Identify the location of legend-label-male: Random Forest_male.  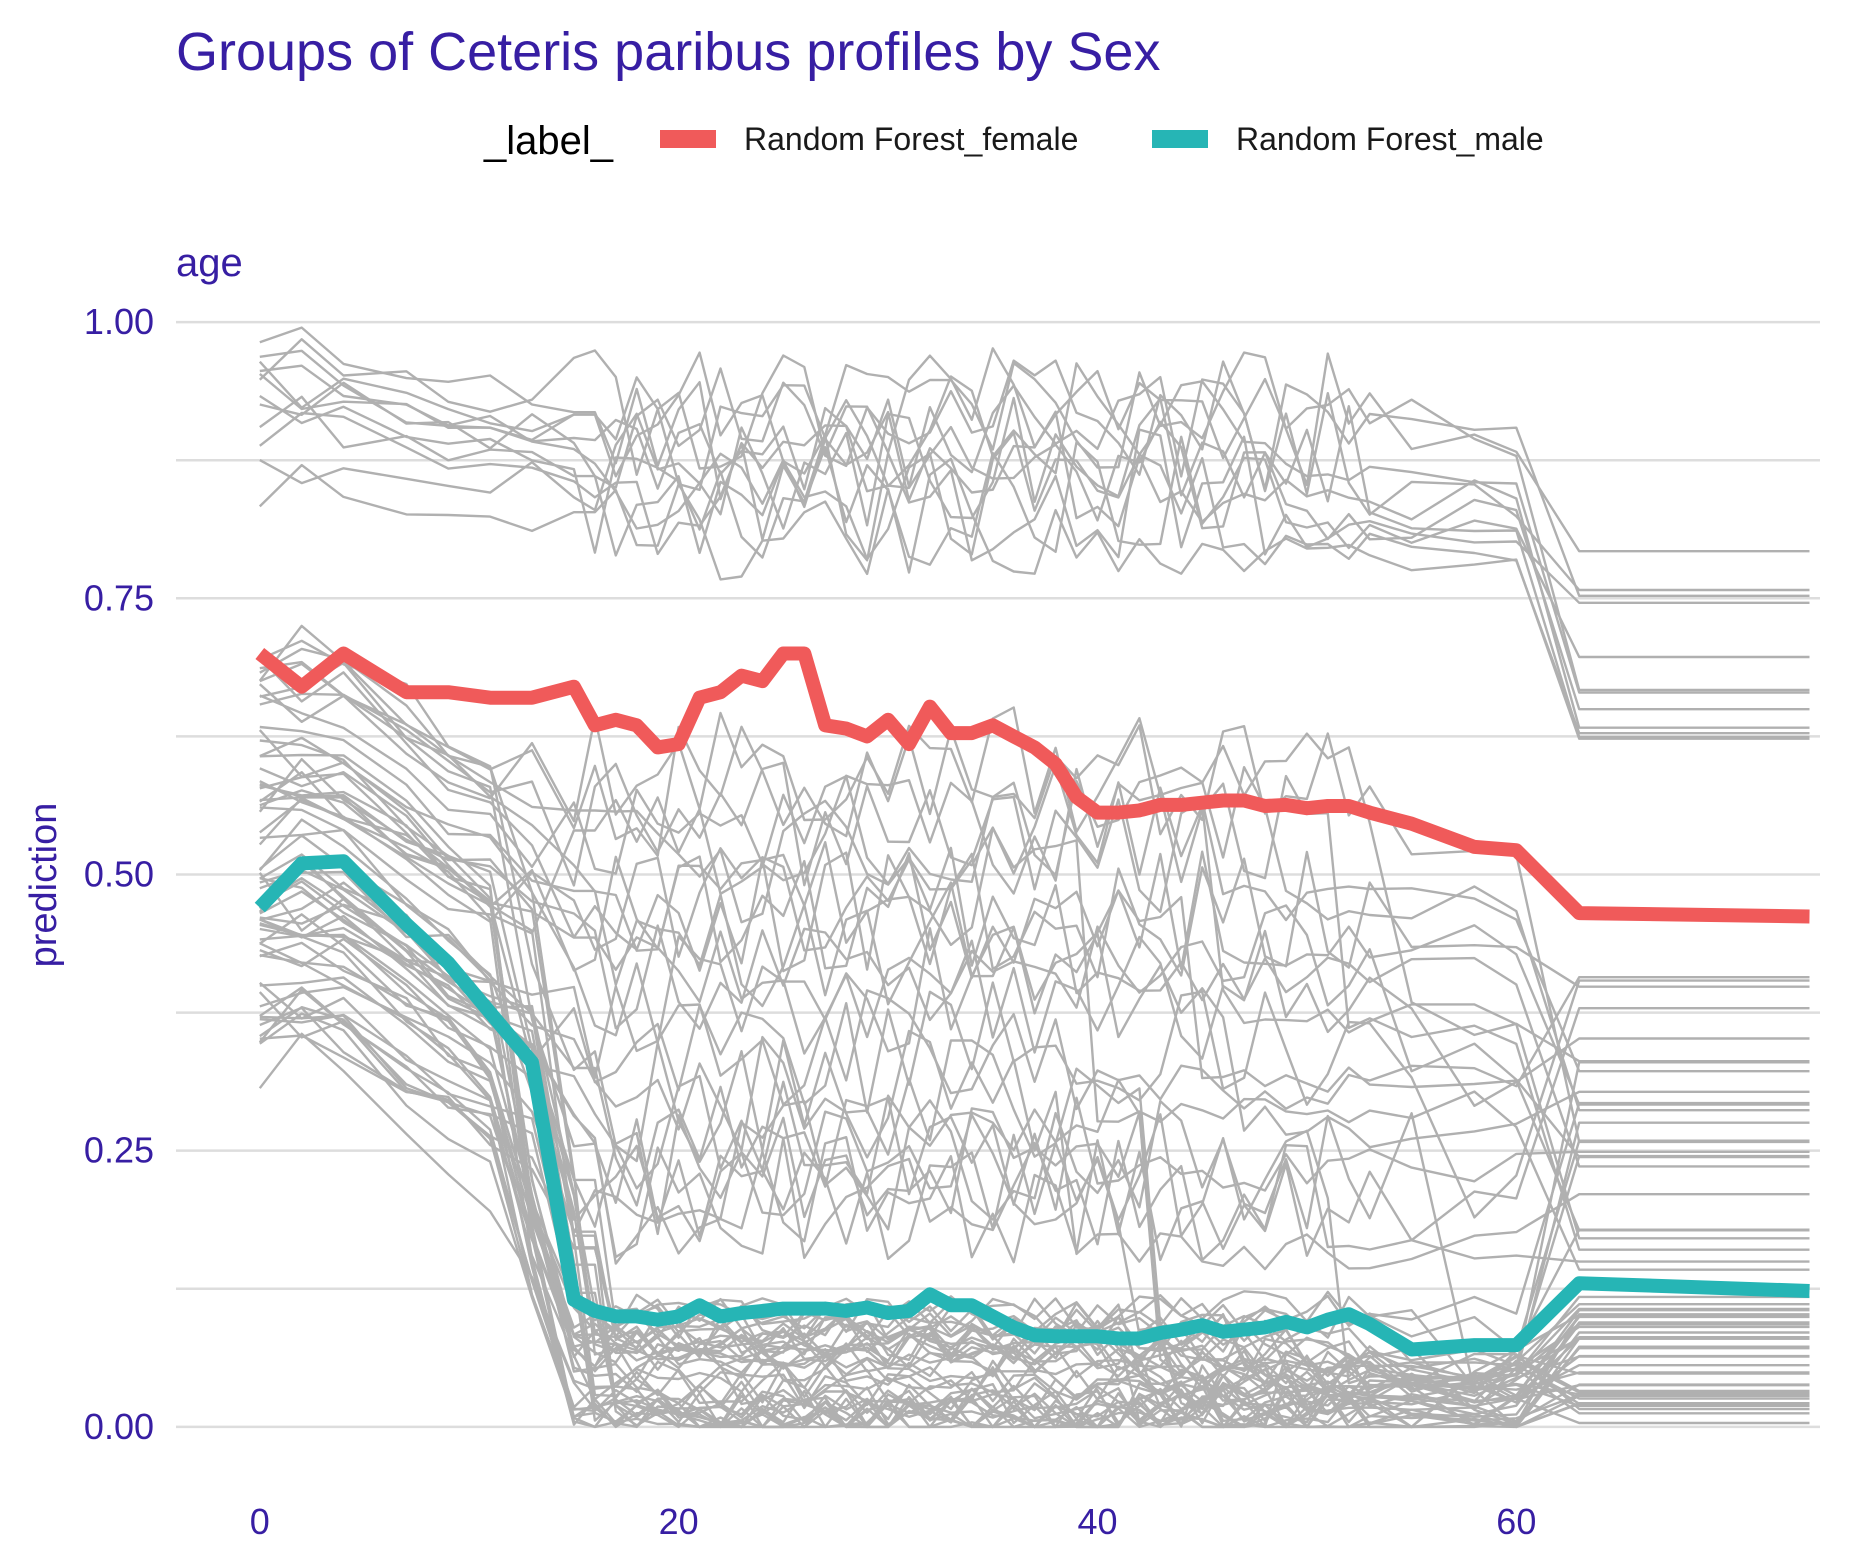
(1390, 139).